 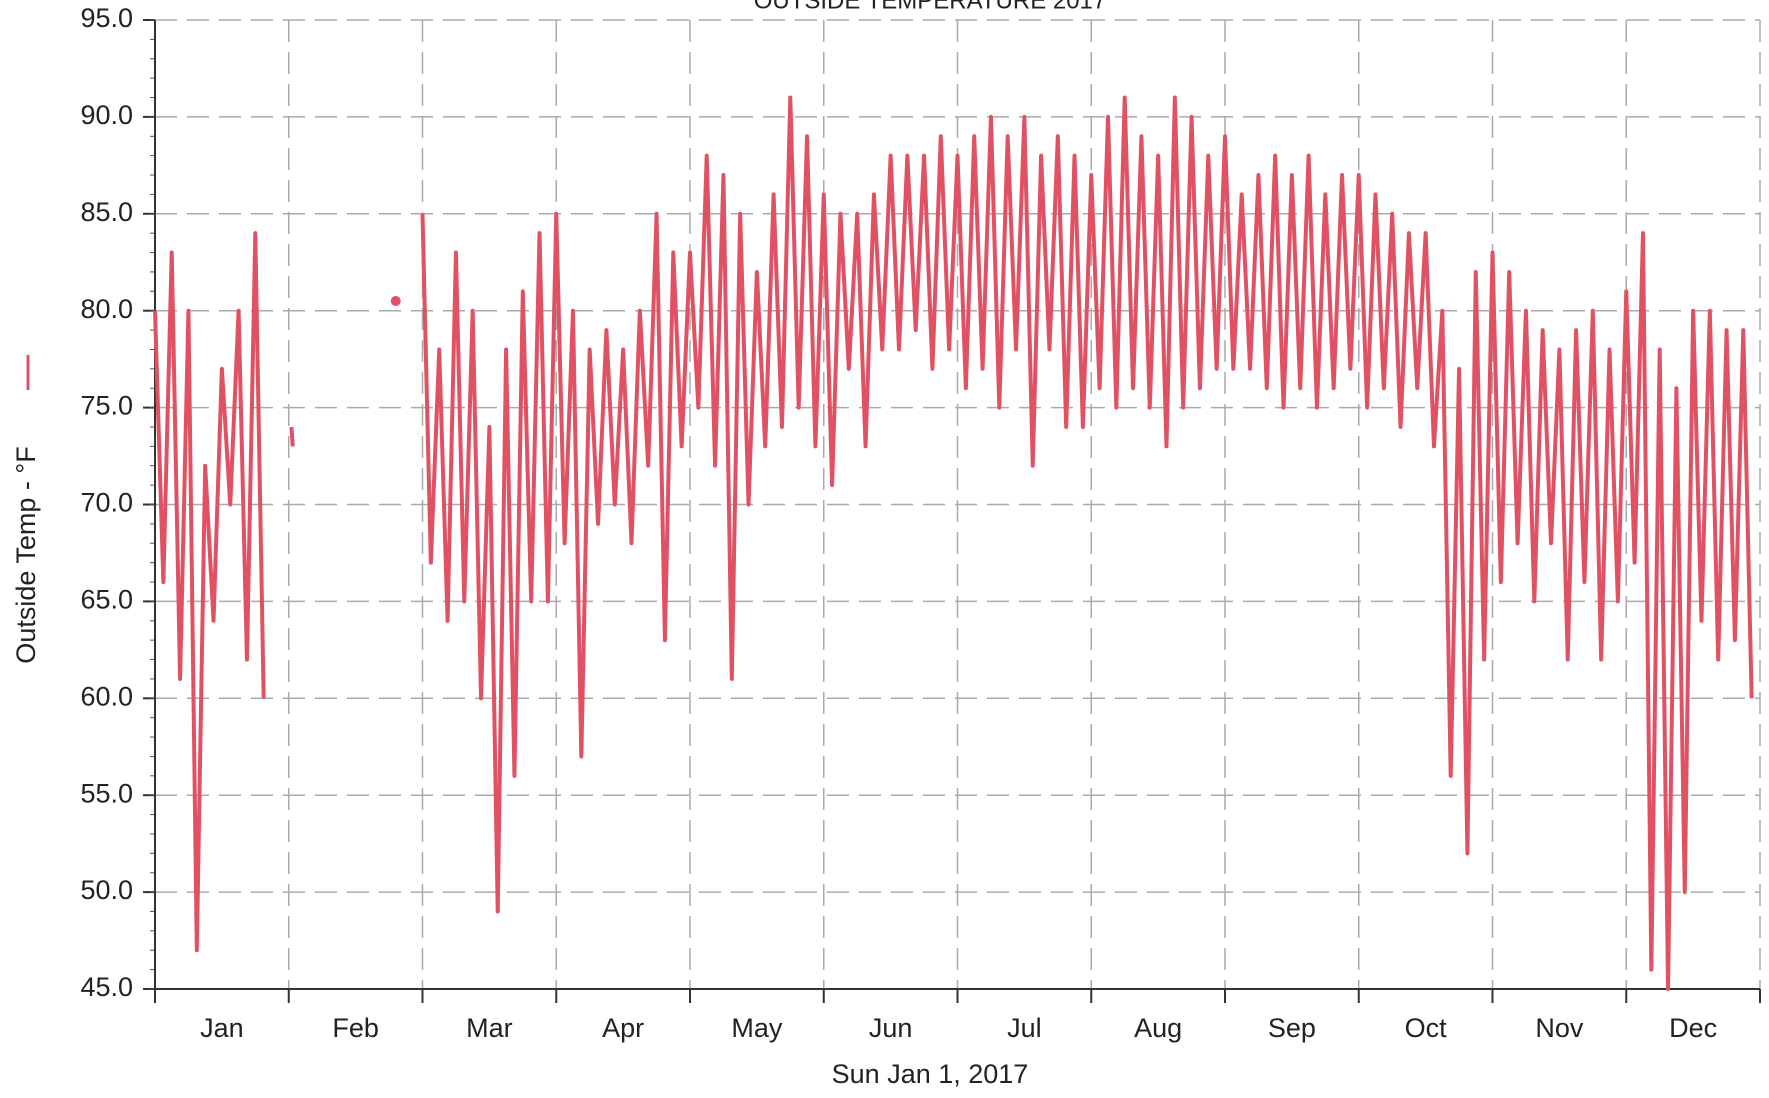 I want to click on y-tick-label: 65.0, so click(x=106, y=600).